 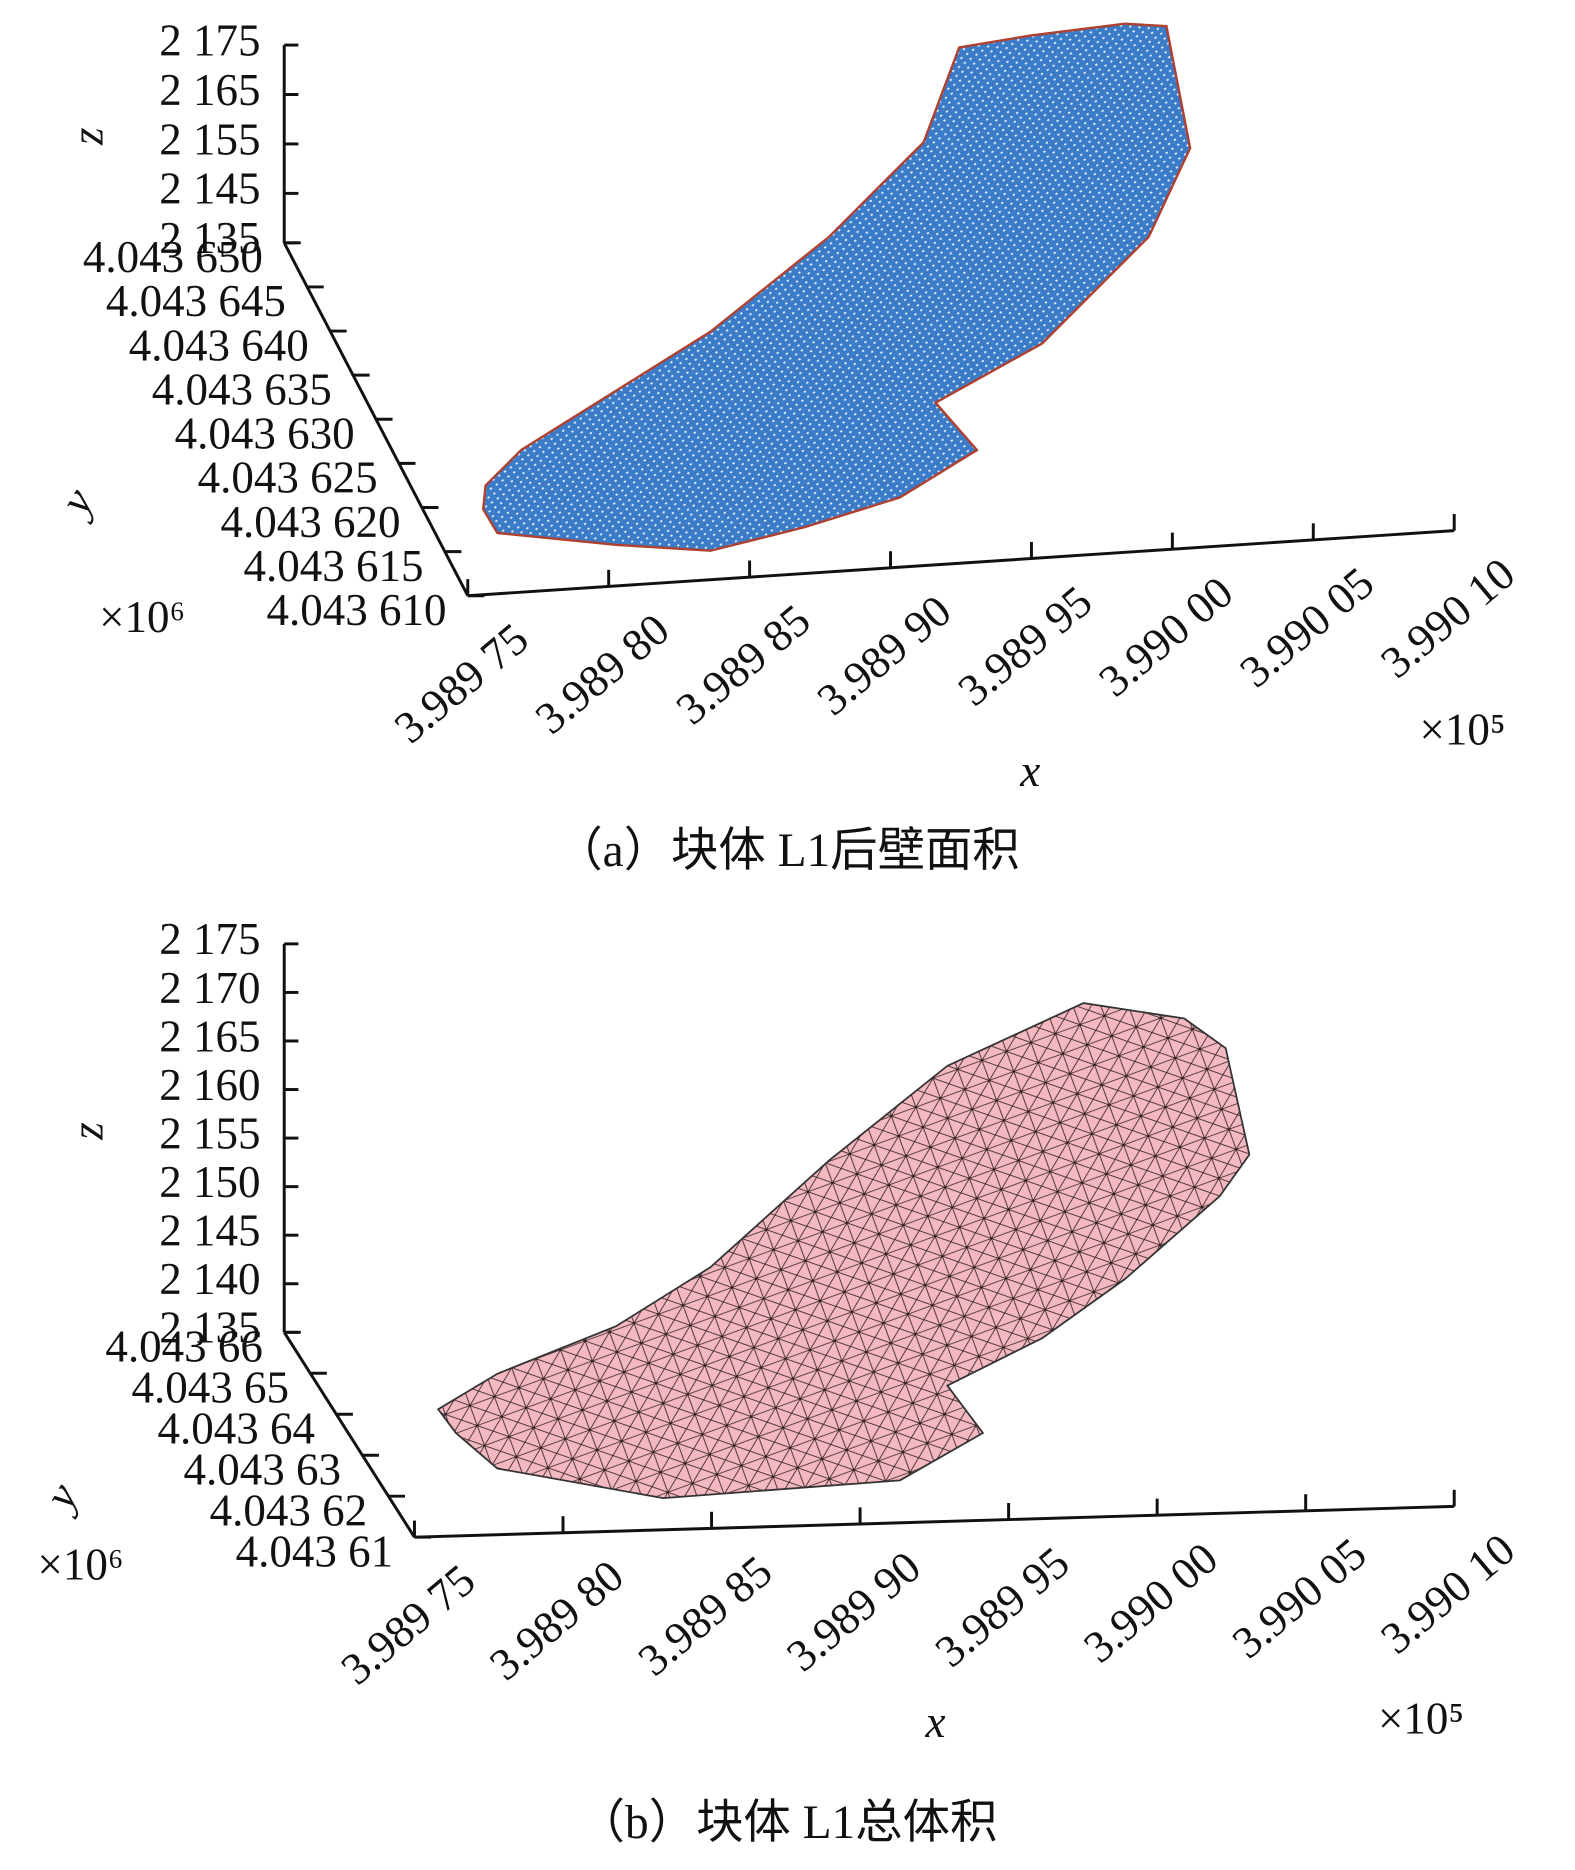 I want to click on caption: （a）块体 L1后壁面积, so click(x=787, y=851).